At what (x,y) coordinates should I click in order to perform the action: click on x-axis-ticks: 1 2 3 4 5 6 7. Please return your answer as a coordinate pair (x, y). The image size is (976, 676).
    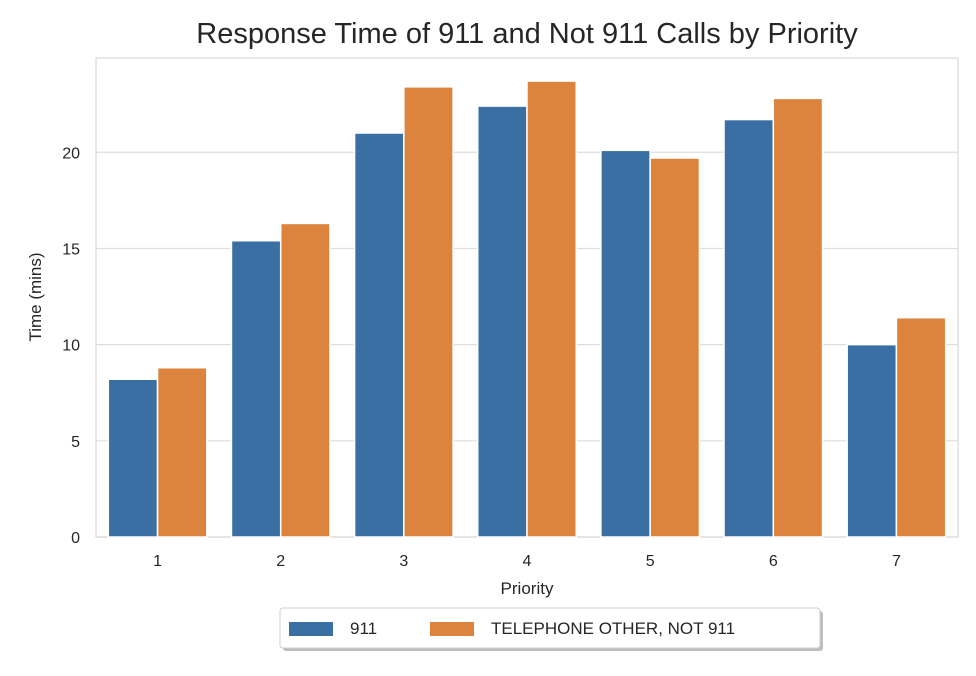
    Looking at the image, I should click on (527, 561).